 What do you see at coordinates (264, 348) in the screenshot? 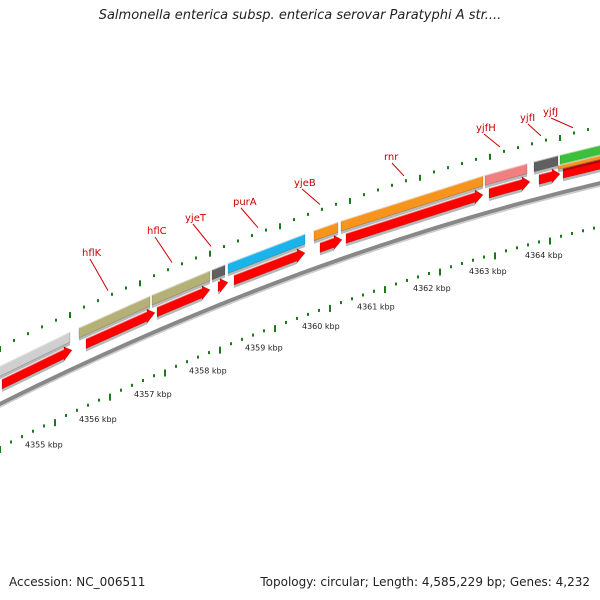
I see `scale-label: 4359 kbp` at bounding box center [264, 348].